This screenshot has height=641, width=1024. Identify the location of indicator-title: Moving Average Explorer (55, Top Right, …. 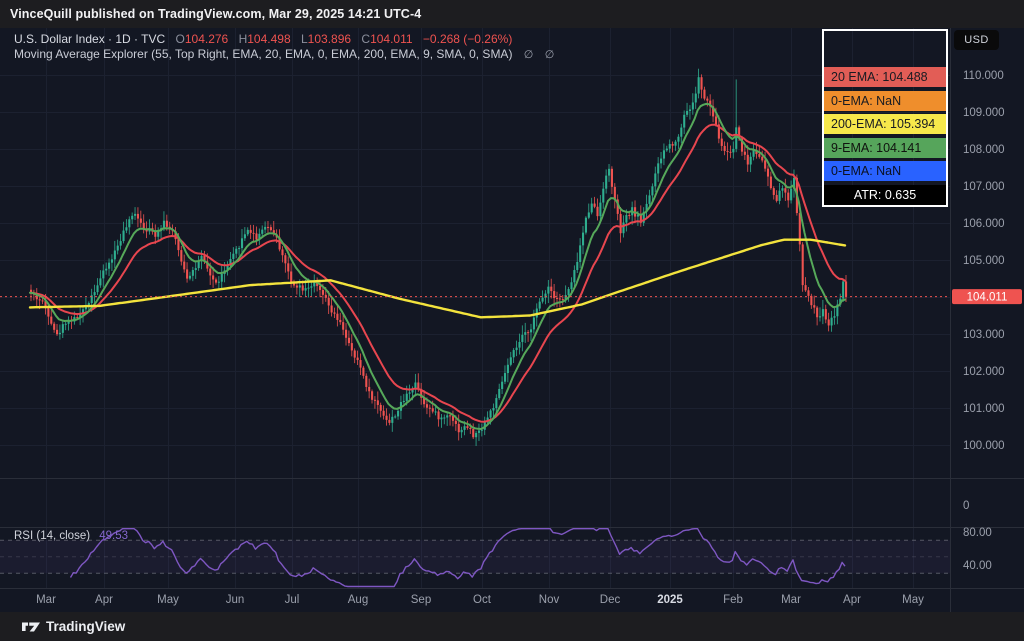
(263, 54).